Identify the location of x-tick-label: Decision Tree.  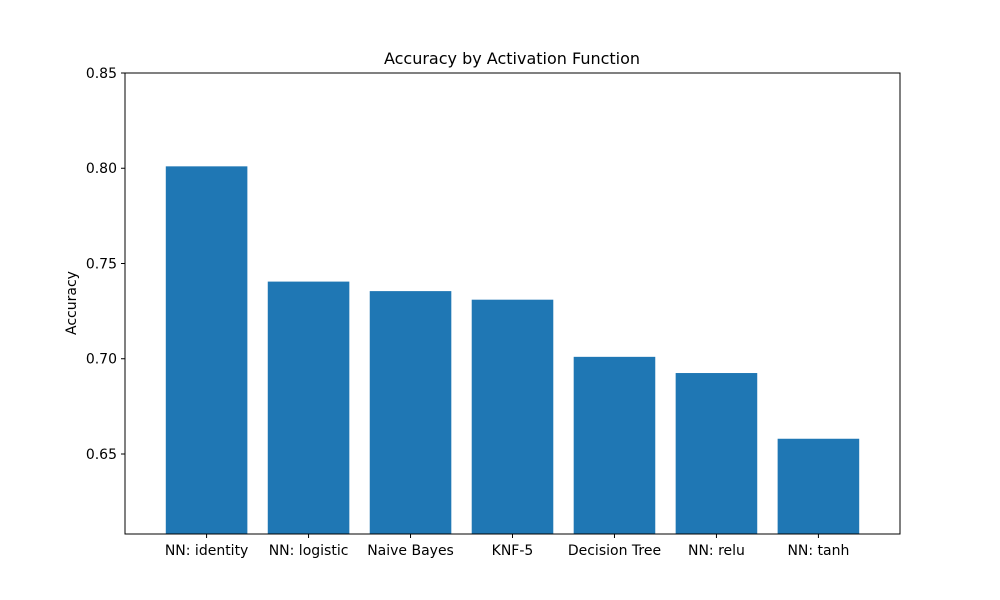
(614, 551).